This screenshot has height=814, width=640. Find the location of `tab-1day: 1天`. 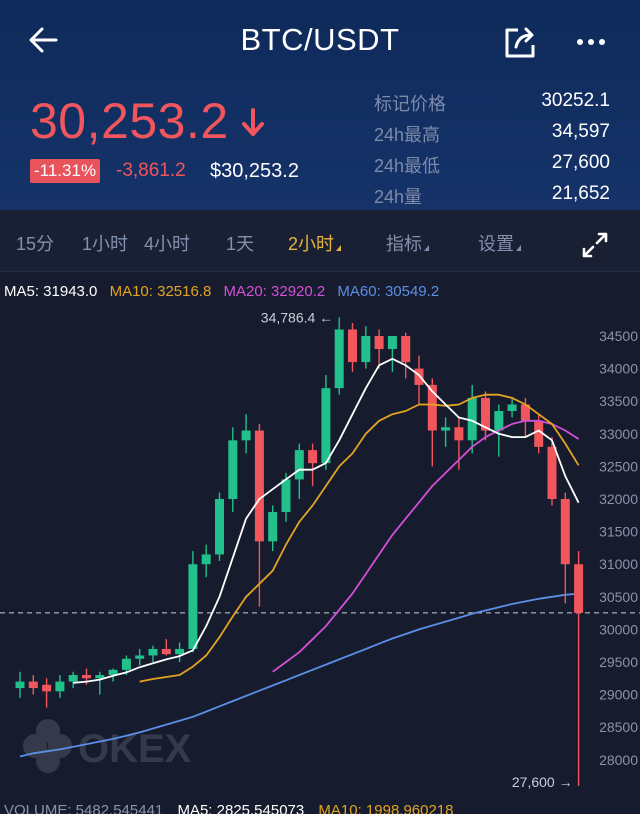

tab-1day: 1天 is located at coordinates (240, 244).